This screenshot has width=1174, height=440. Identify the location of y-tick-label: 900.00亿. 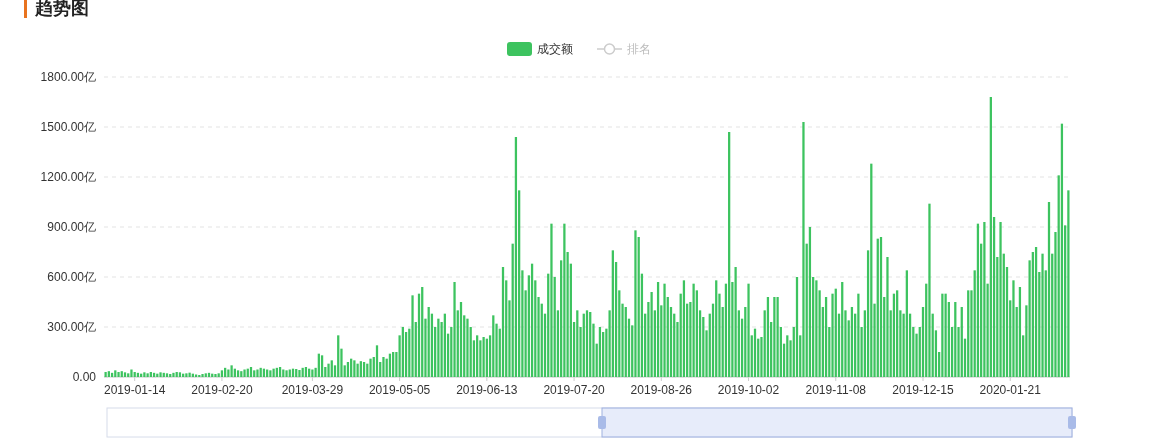
(71, 227).